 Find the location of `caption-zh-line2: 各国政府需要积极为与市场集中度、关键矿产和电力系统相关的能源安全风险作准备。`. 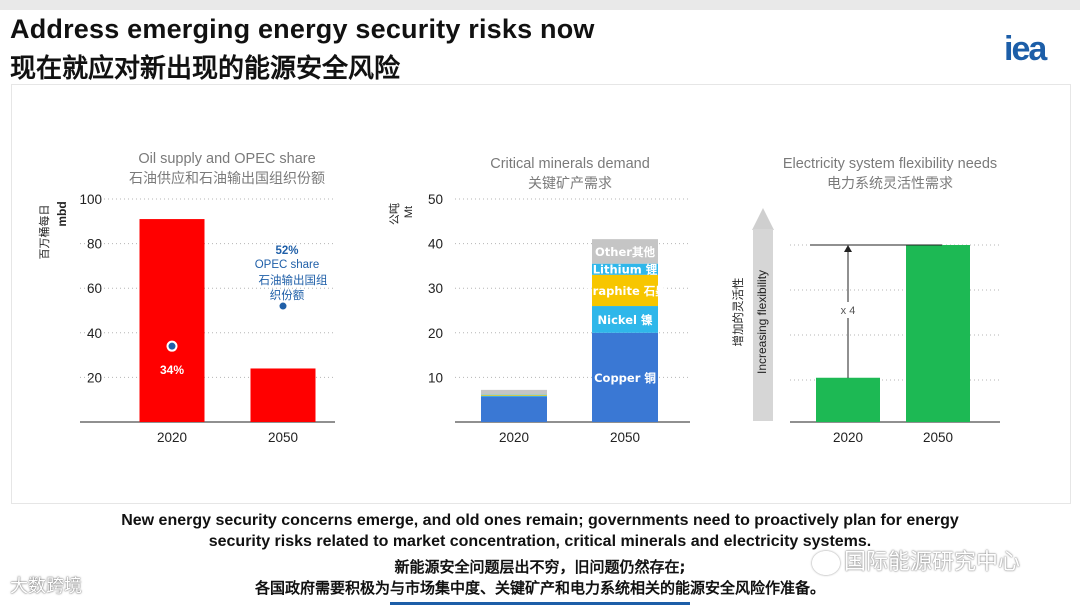

caption-zh-line2: 各国政府需要积极为与市场集中度、关键矿产和电力系统相关的能源安全风险作准备。 is located at coordinates (539, 588).